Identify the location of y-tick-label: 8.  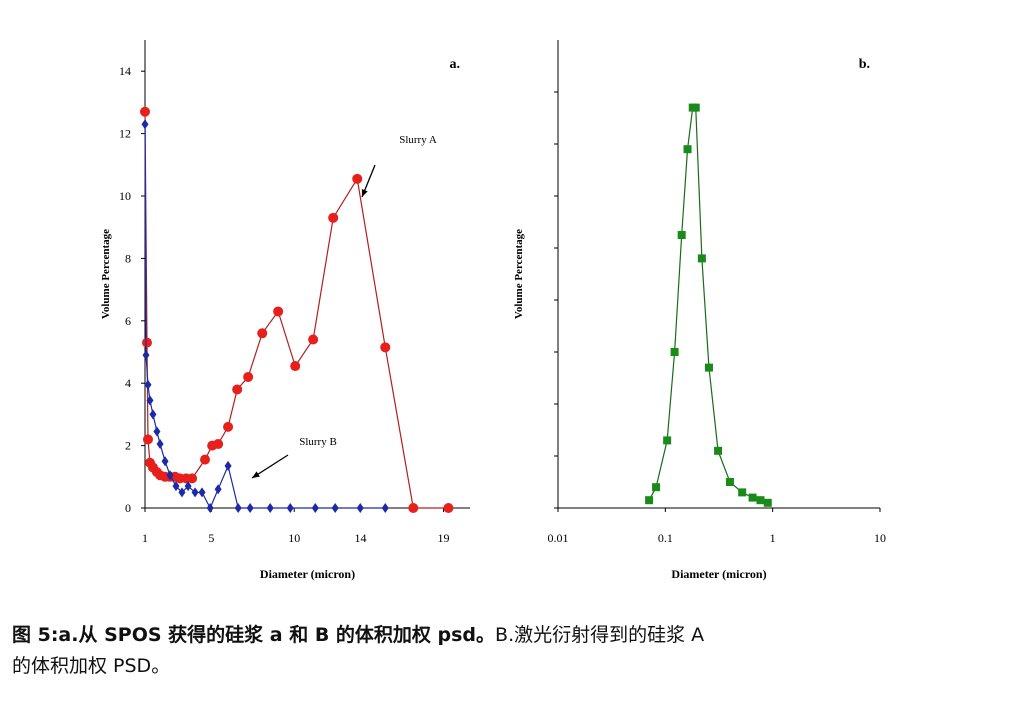
(128, 258).